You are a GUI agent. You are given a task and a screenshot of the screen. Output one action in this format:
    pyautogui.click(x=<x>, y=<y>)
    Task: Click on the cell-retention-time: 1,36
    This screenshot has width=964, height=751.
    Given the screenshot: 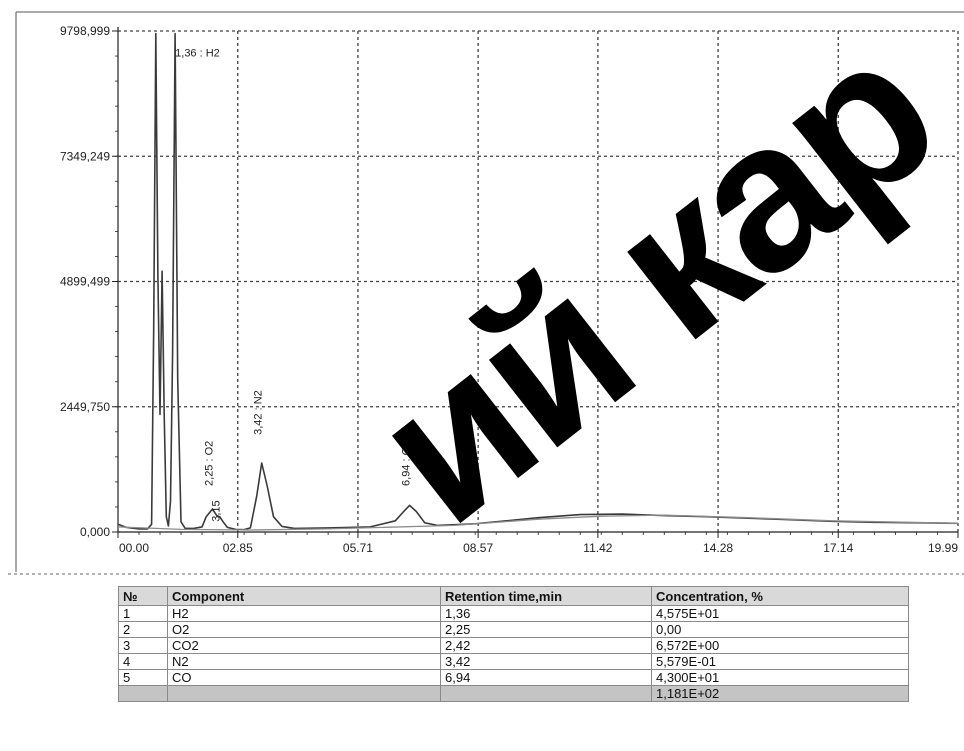 What is the action you would take?
    pyautogui.click(x=546, y=613)
    